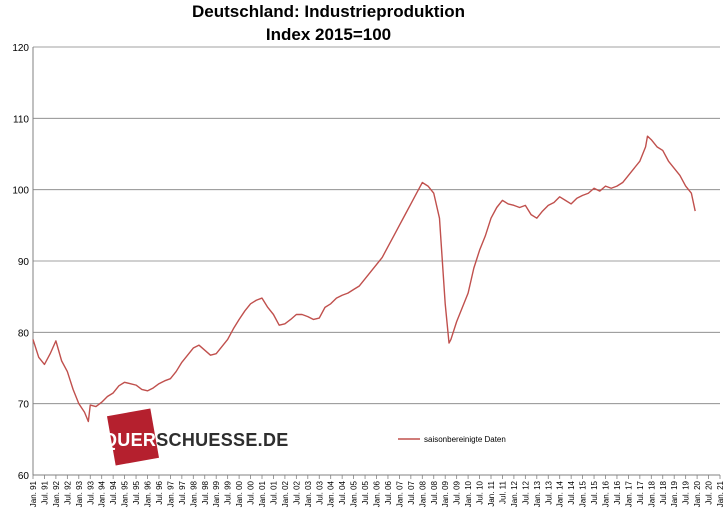 This screenshot has height=518, width=727. I want to click on x-tick-label: Jul. 96, so click(159, 492).